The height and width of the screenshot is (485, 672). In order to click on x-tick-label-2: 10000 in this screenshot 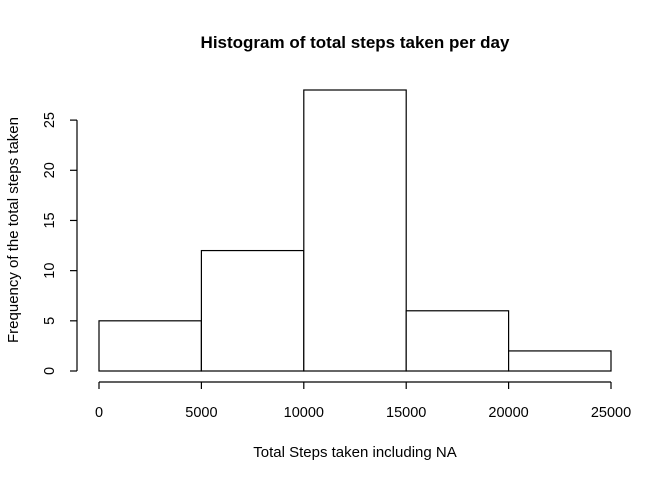, I will do `click(304, 413)`.